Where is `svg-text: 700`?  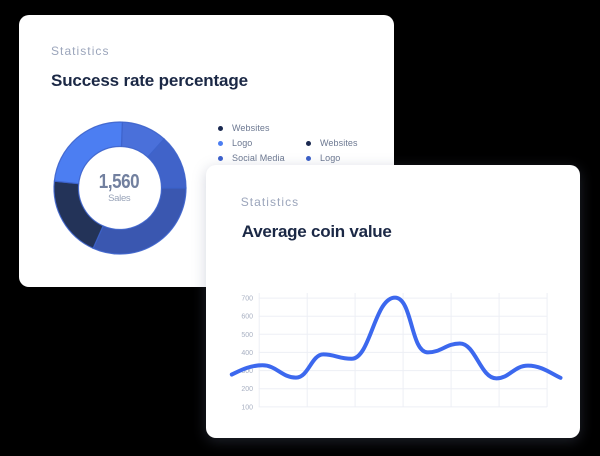 svg-text: 700 is located at coordinates (247, 299).